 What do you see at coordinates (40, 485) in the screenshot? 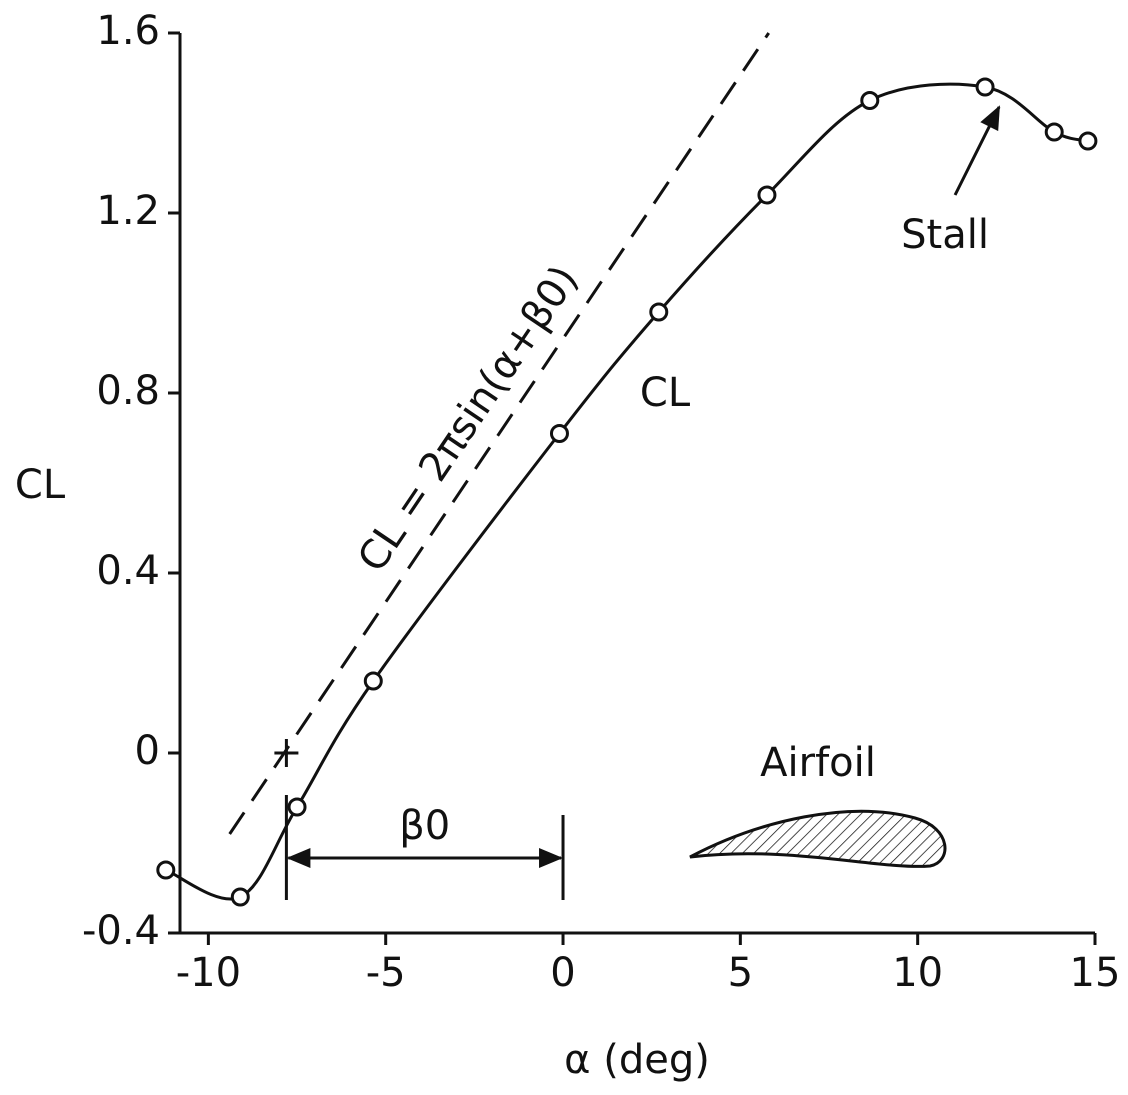
I see `y-axis-label: CL` at bounding box center [40, 485].